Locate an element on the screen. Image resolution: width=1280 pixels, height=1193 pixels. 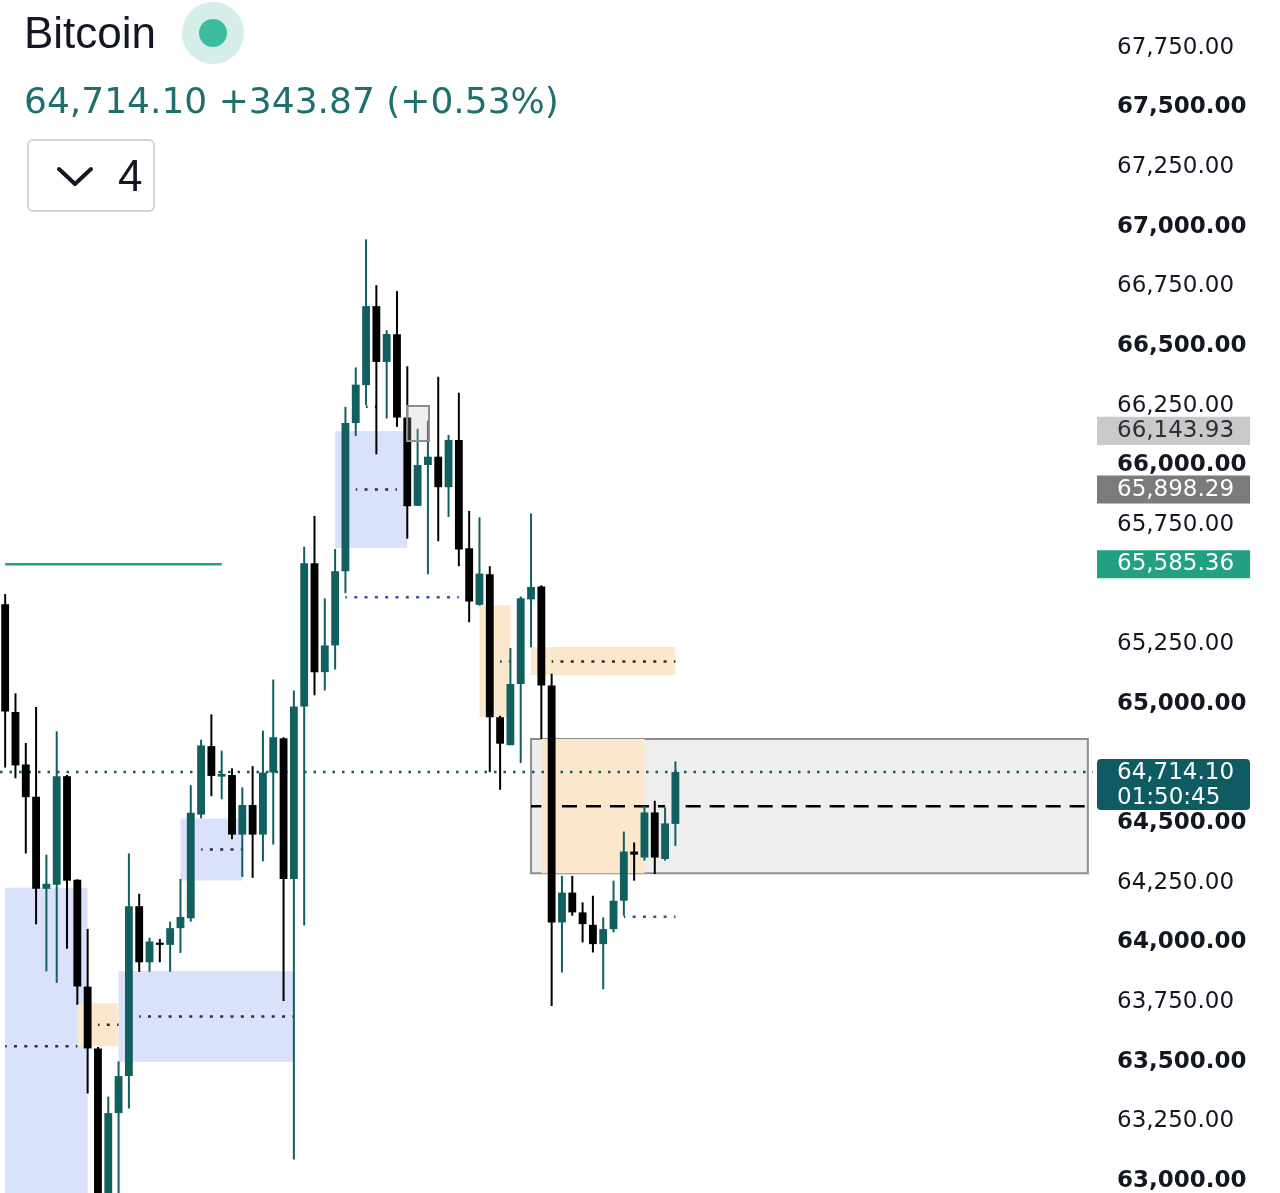
y-tick-label: 64,250.00 is located at coordinates (1176, 880).